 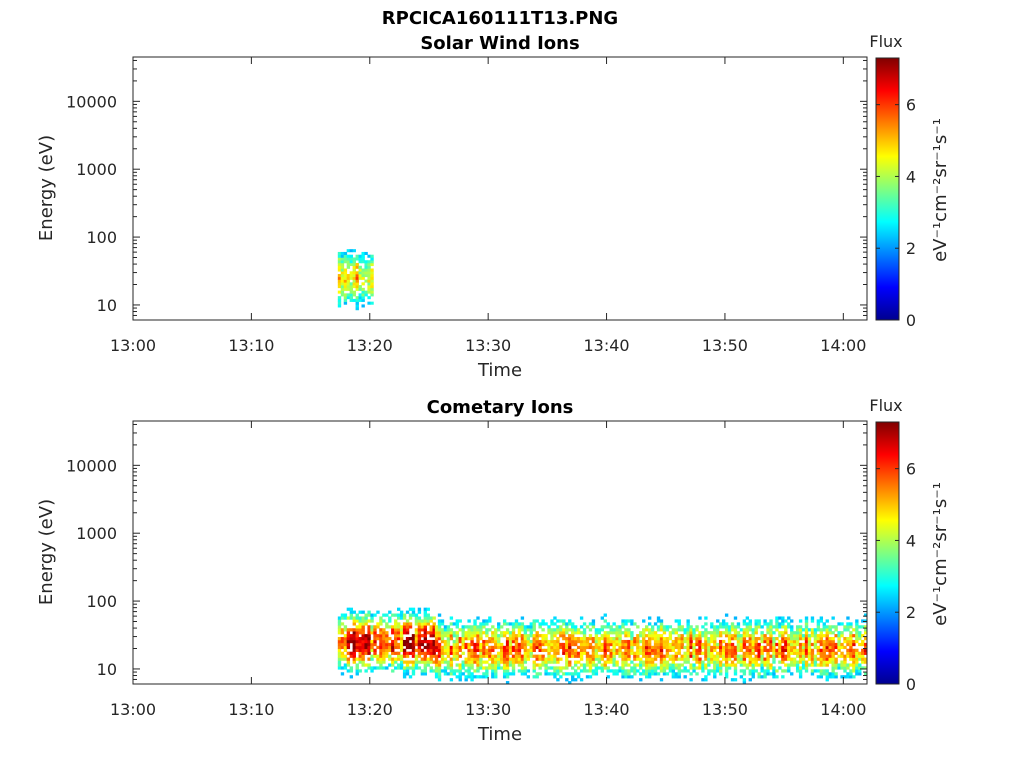 I want to click on x-tick-label: 13:30, so click(x=488, y=709).